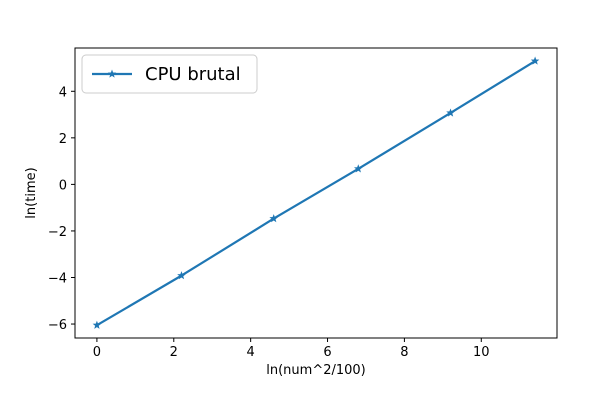 The width and height of the screenshot is (600, 400). What do you see at coordinates (63, 139) in the screenshot?
I see `y-tick-label: 2` at bounding box center [63, 139].